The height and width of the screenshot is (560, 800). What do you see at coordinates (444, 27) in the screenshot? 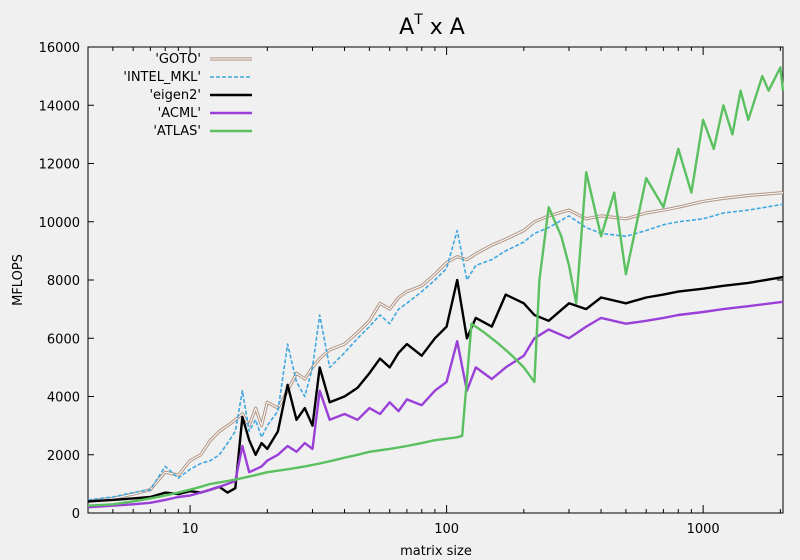
I see `chart-title-rest: x A` at bounding box center [444, 27].